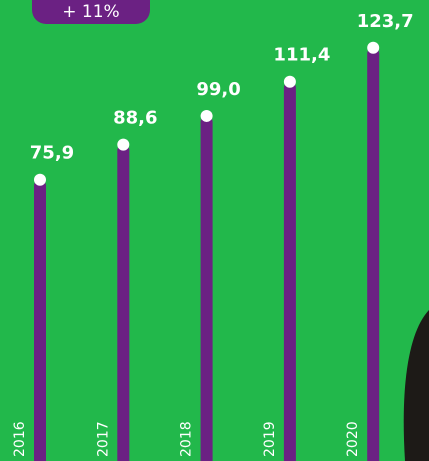  I want to click on badge, so click(91, 12).